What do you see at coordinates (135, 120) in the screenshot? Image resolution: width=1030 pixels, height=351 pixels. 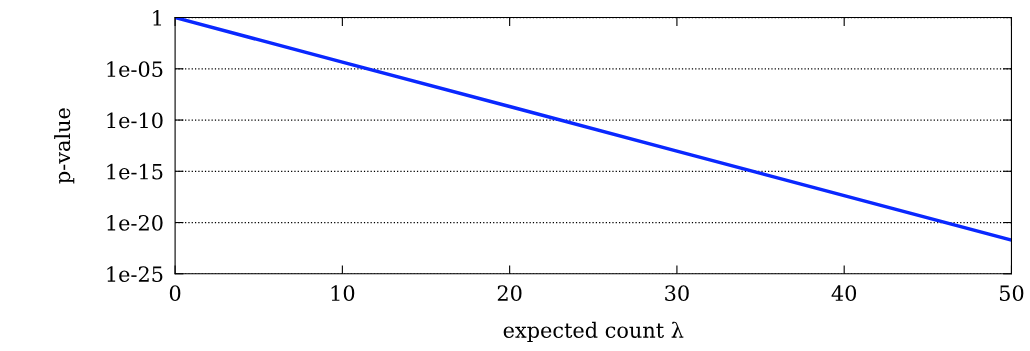 I see `y-tick-label: 1e-10` at bounding box center [135, 120].